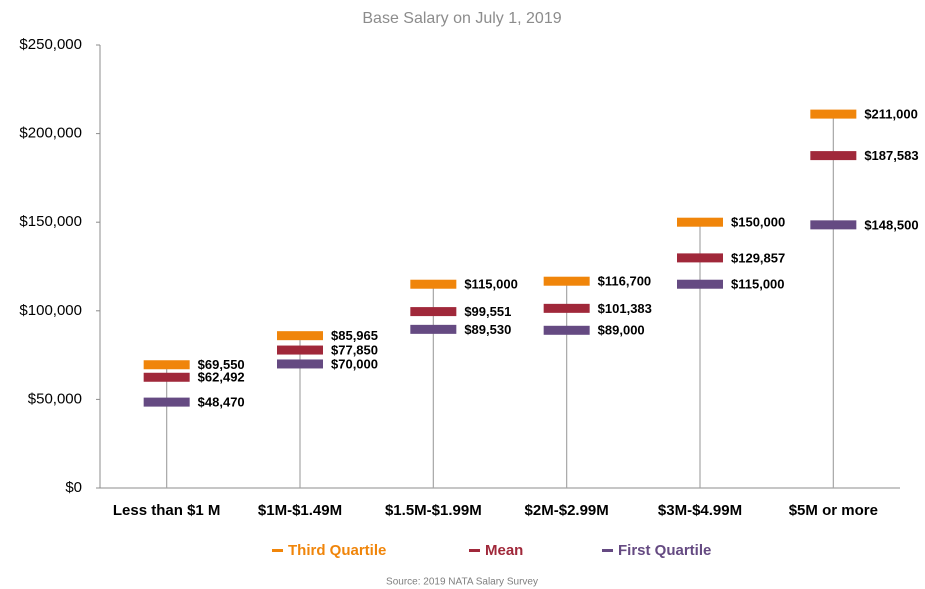  What do you see at coordinates (504, 550) in the screenshot?
I see `legend-label: Mean` at bounding box center [504, 550].